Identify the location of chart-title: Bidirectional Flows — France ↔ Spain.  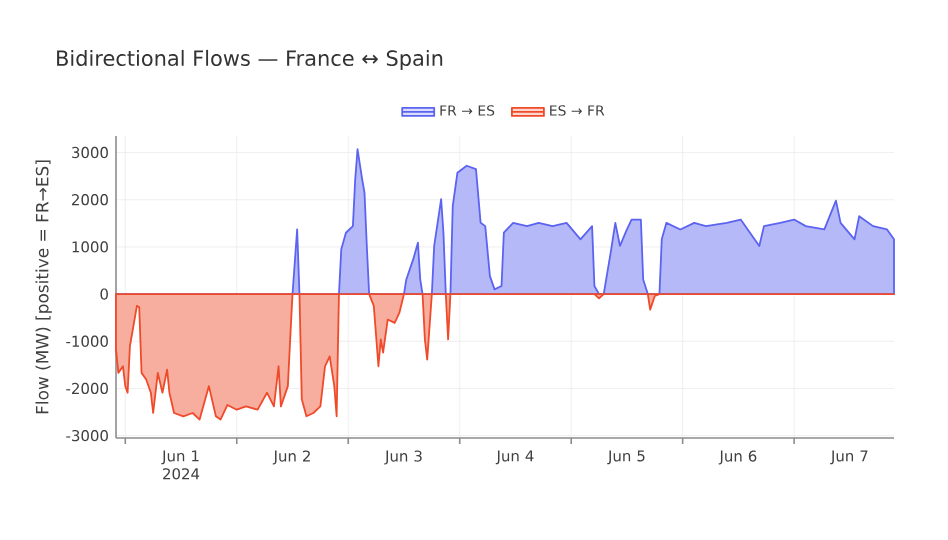
(250, 60).